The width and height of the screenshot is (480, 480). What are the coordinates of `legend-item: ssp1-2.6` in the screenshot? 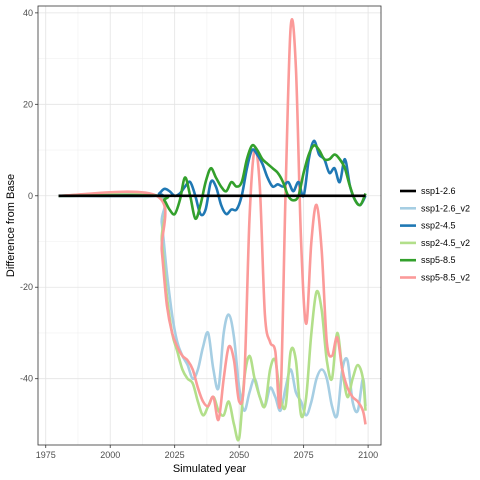 It's located at (428, 191).